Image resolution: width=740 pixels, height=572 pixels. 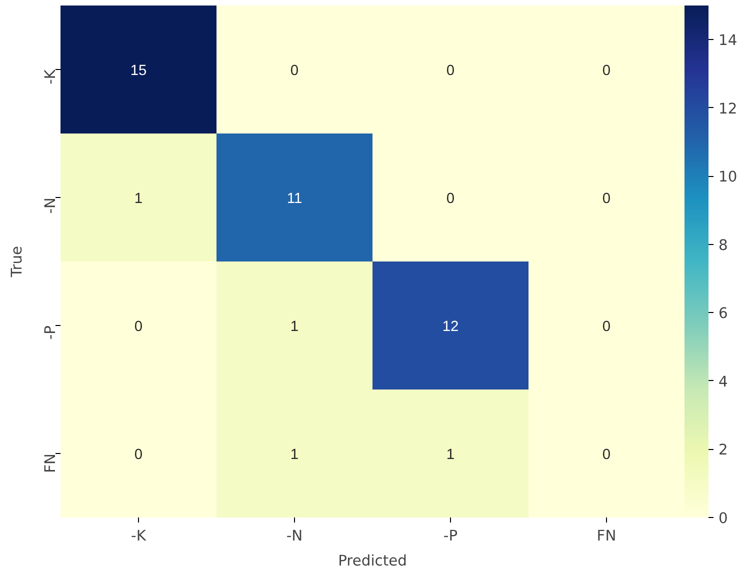 I want to click on color-bar-label: 8, so click(x=723, y=245).